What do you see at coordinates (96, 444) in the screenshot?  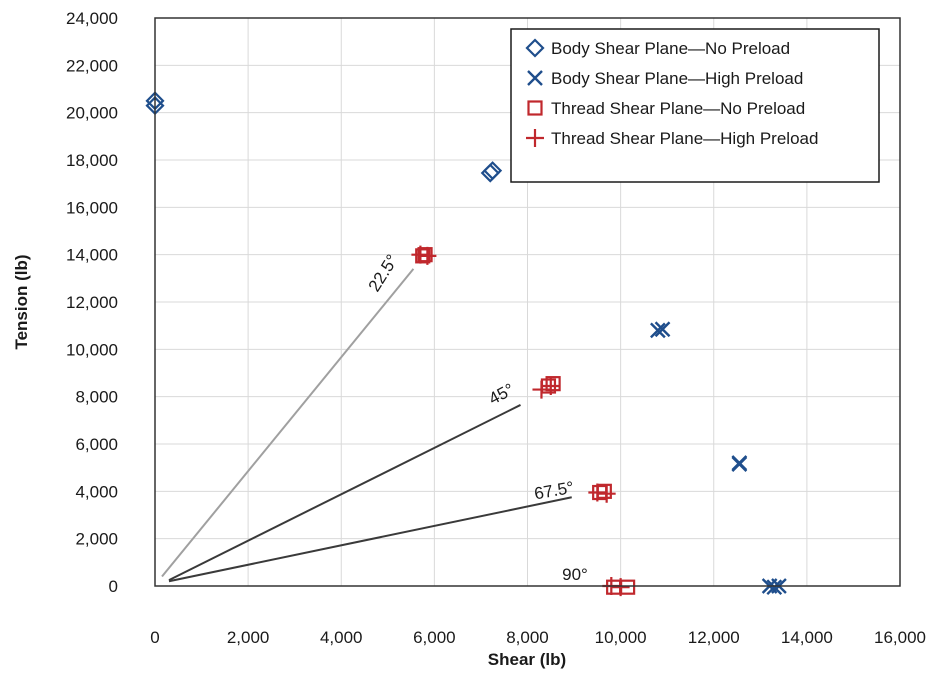 I see `y-tick-label: 6,000` at bounding box center [96, 444].